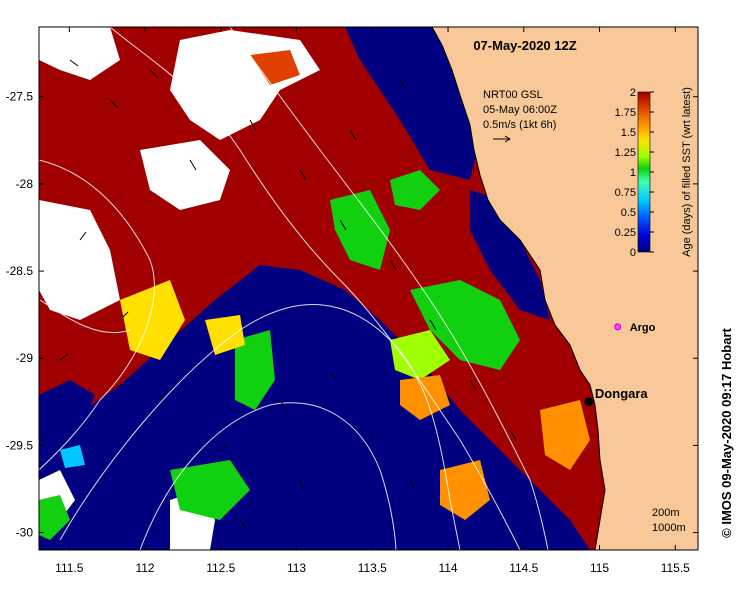  What do you see at coordinates (20, 445) in the screenshot?
I see `y-tick-label: -29.5` at bounding box center [20, 445].